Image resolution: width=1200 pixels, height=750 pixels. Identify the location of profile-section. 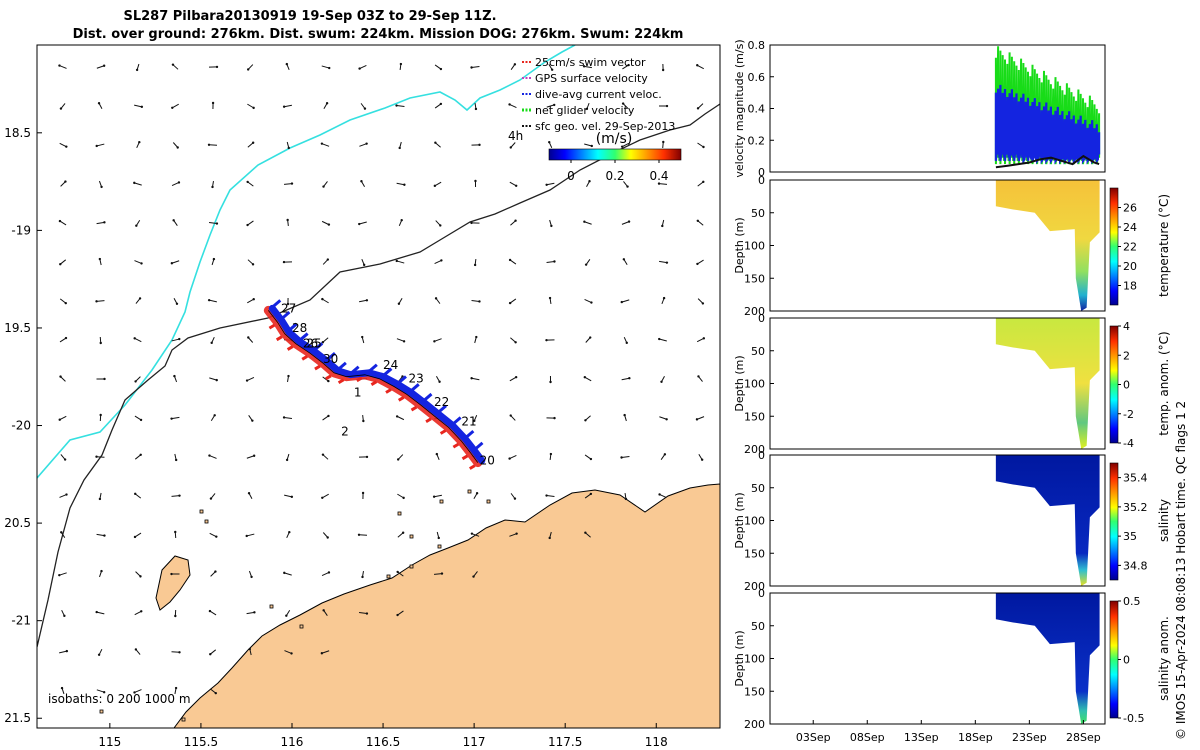
(1047, 245).